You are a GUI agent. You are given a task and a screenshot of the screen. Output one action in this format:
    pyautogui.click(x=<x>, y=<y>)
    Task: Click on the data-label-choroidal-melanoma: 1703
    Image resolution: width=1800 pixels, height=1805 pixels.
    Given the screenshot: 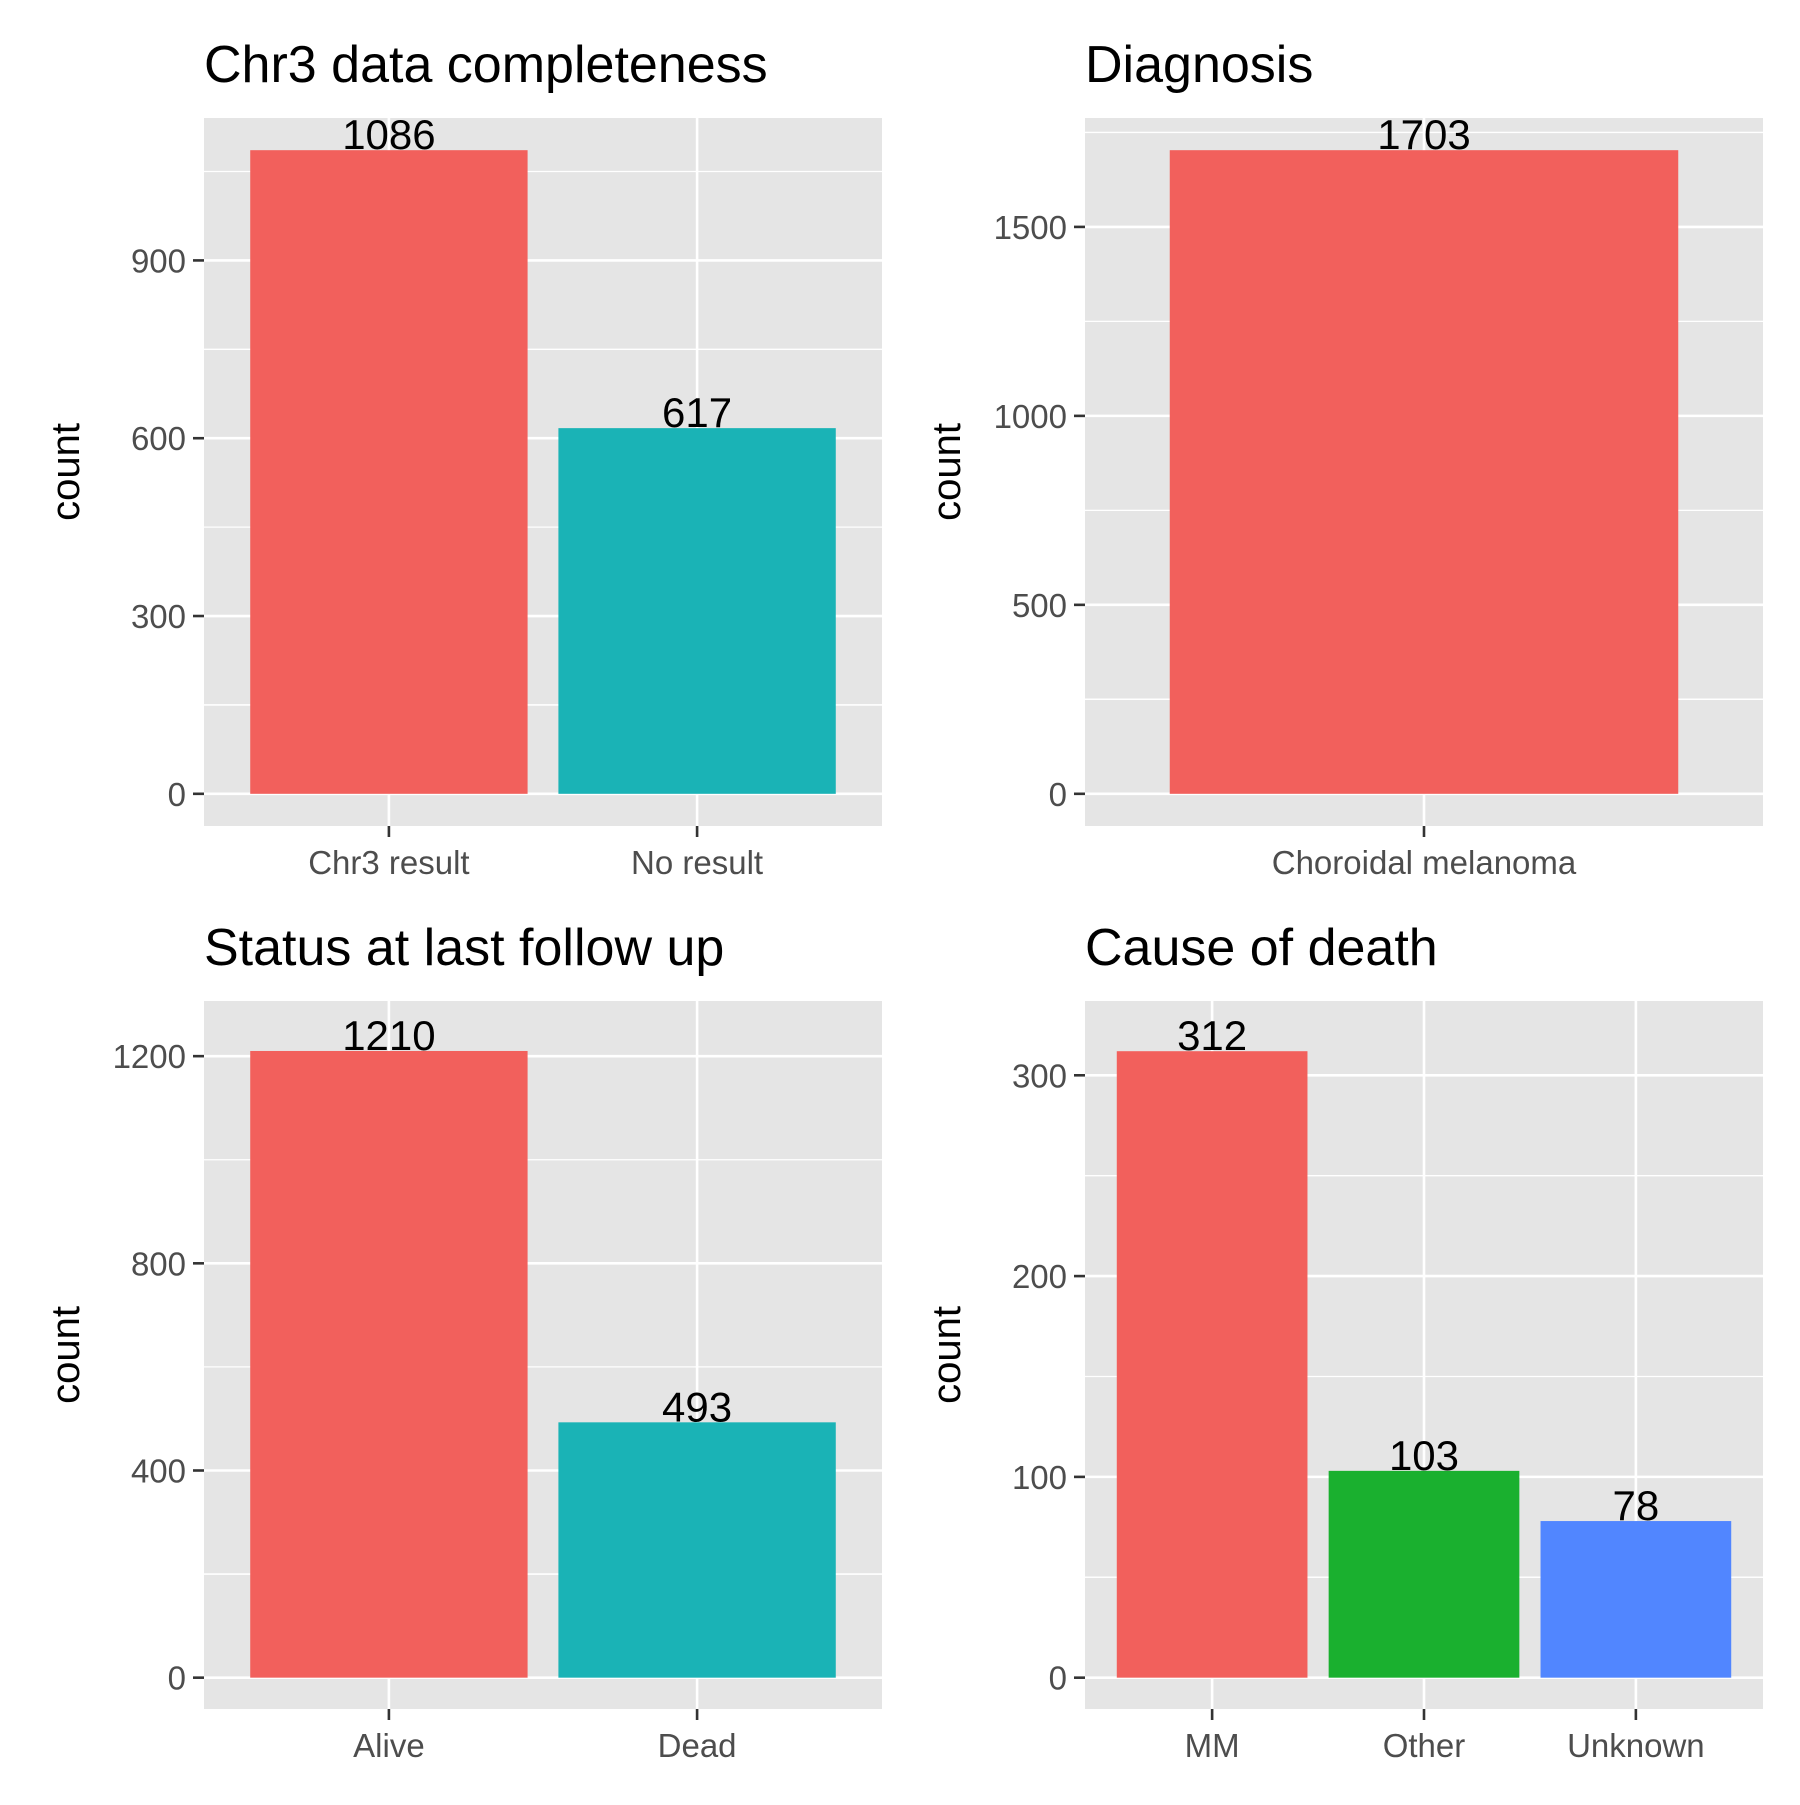 What is the action you would take?
    pyautogui.click(x=1423, y=134)
    